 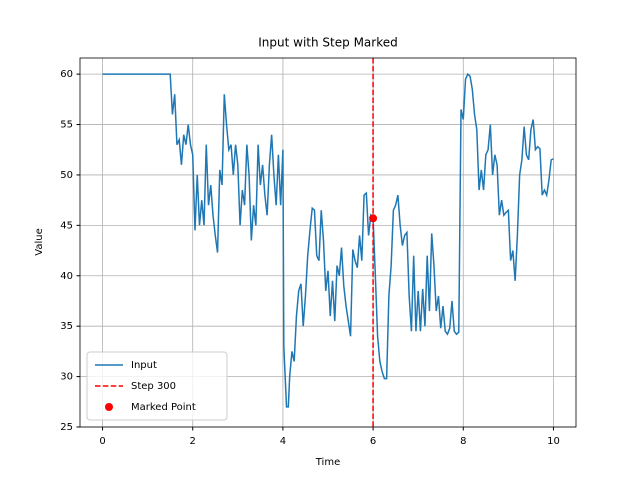 I want to click on legend-label: Input, so click(x=144, y=365).